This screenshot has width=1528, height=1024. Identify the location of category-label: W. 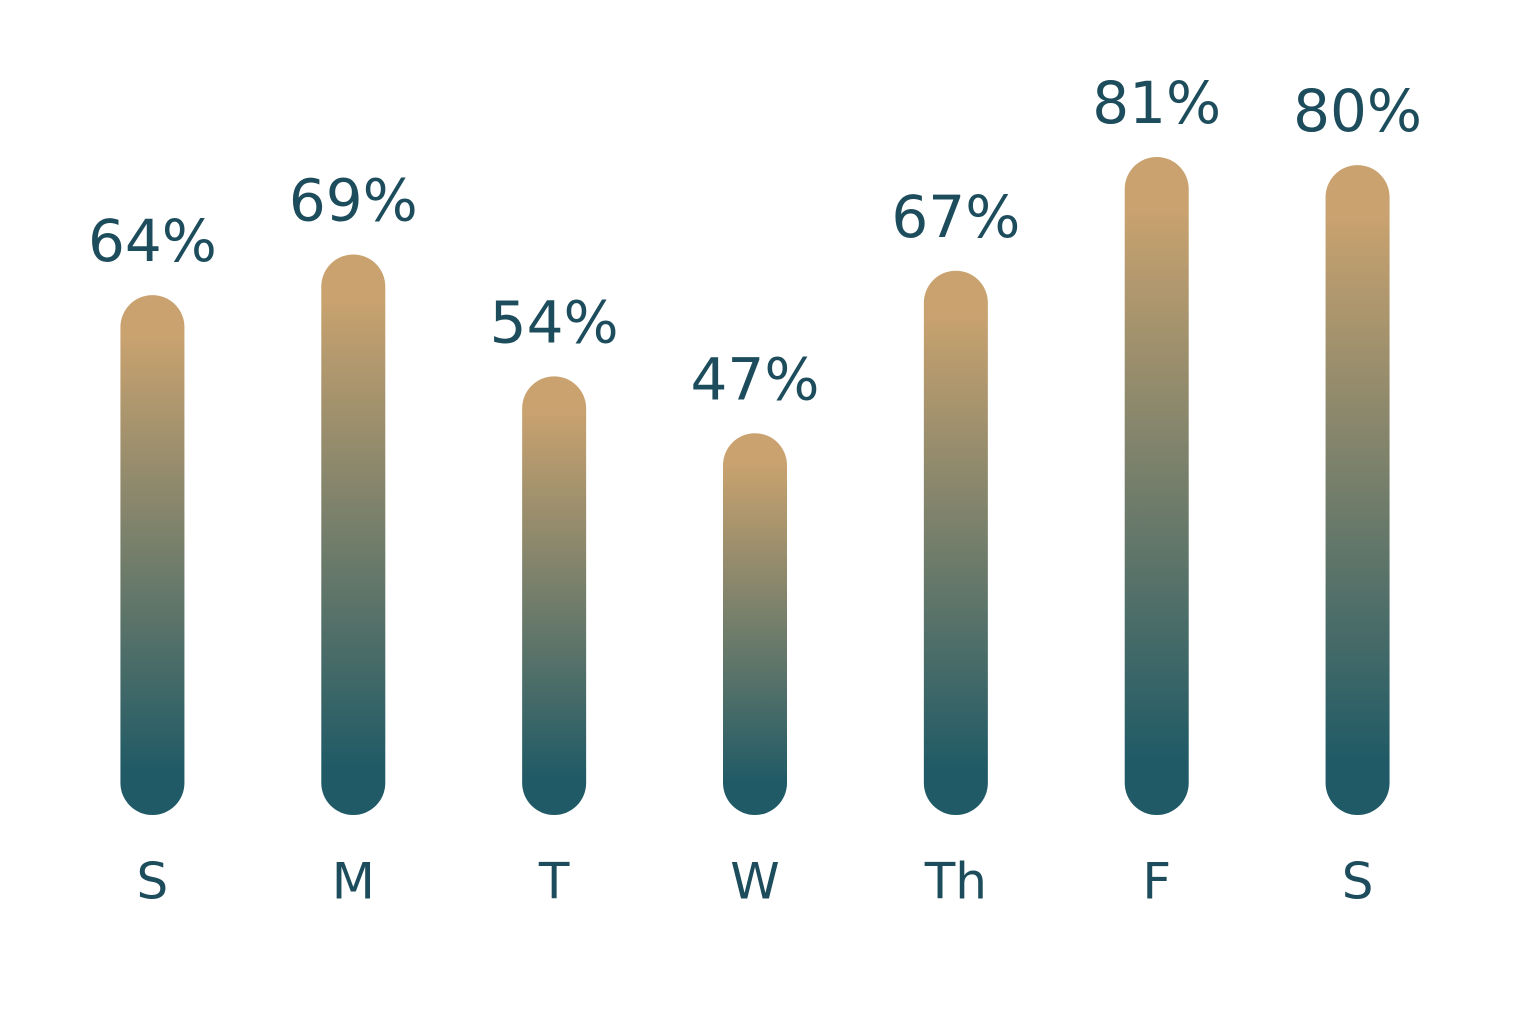
(754, 882).